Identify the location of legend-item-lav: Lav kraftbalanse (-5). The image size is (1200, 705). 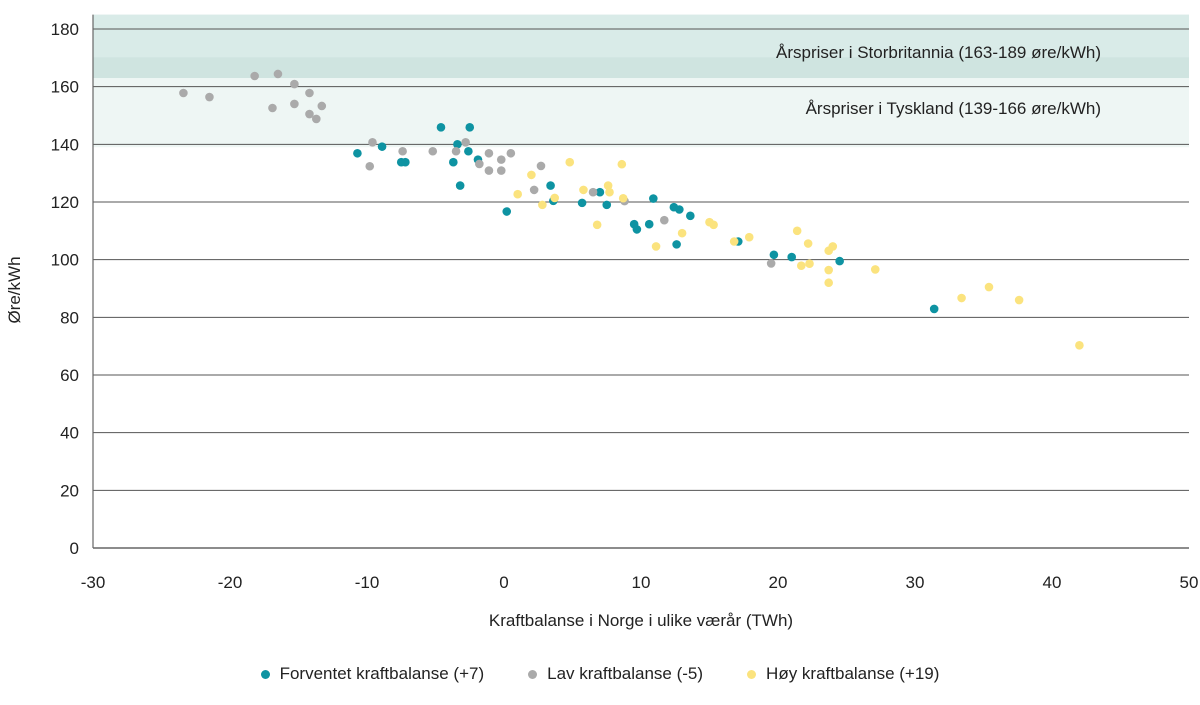
(615, 674).